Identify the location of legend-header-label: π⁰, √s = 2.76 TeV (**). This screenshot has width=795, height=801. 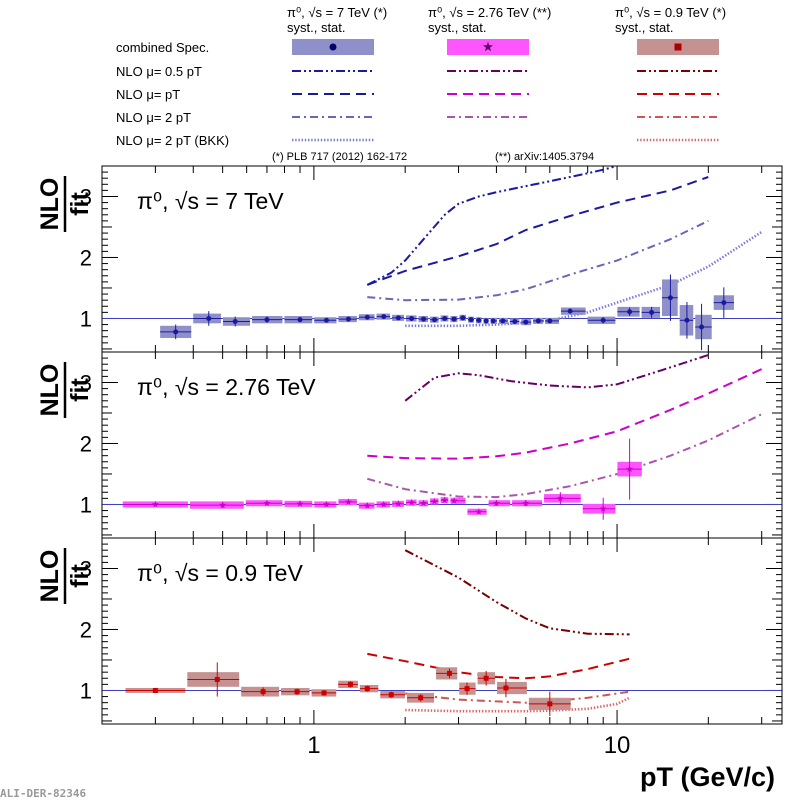
(489, 12).